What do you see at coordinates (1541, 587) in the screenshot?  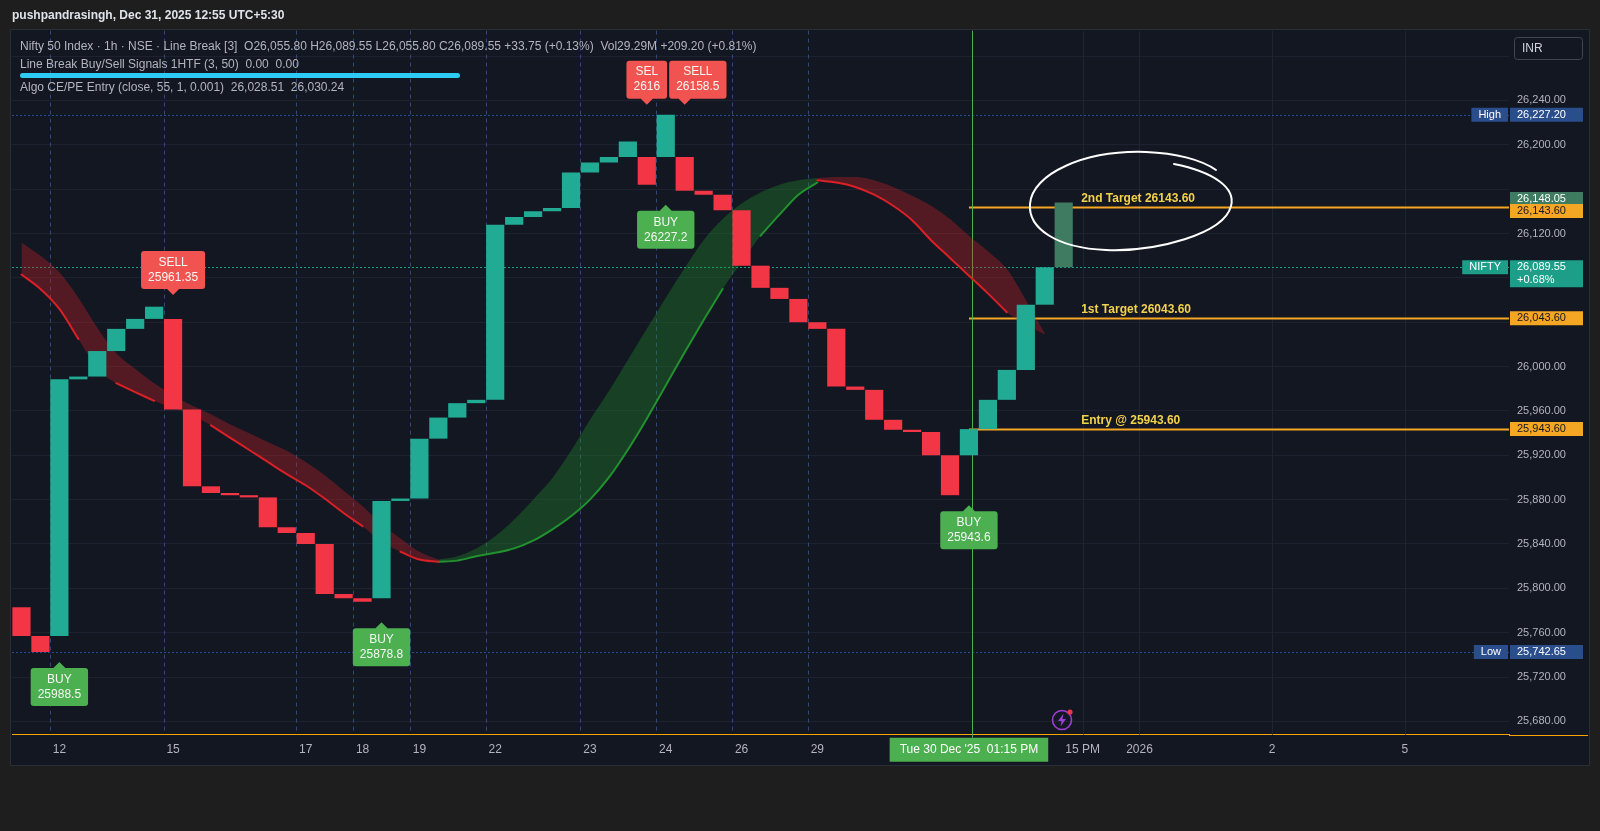 I see `y-tick-label: 25,800.00` at bounding box center [1541, 587].